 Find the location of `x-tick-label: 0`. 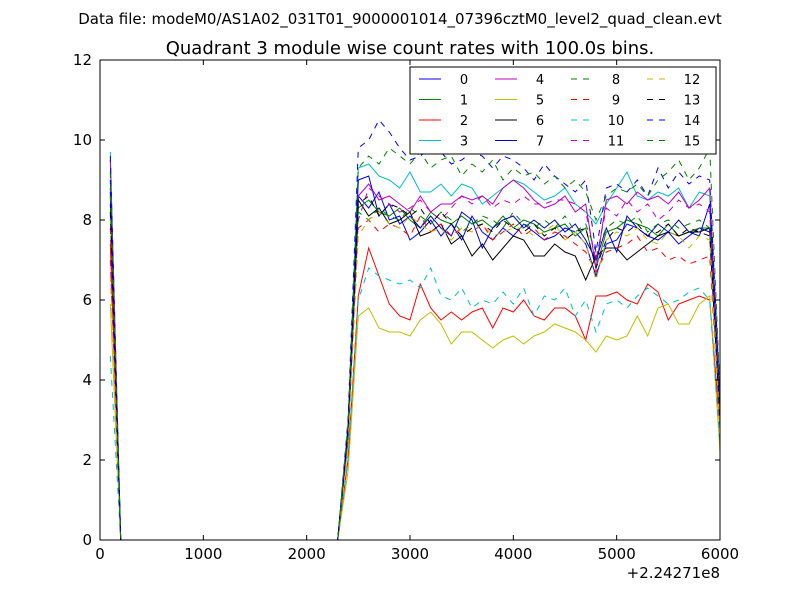

x-tick-label: 0 is located at coordinates (100, 554).